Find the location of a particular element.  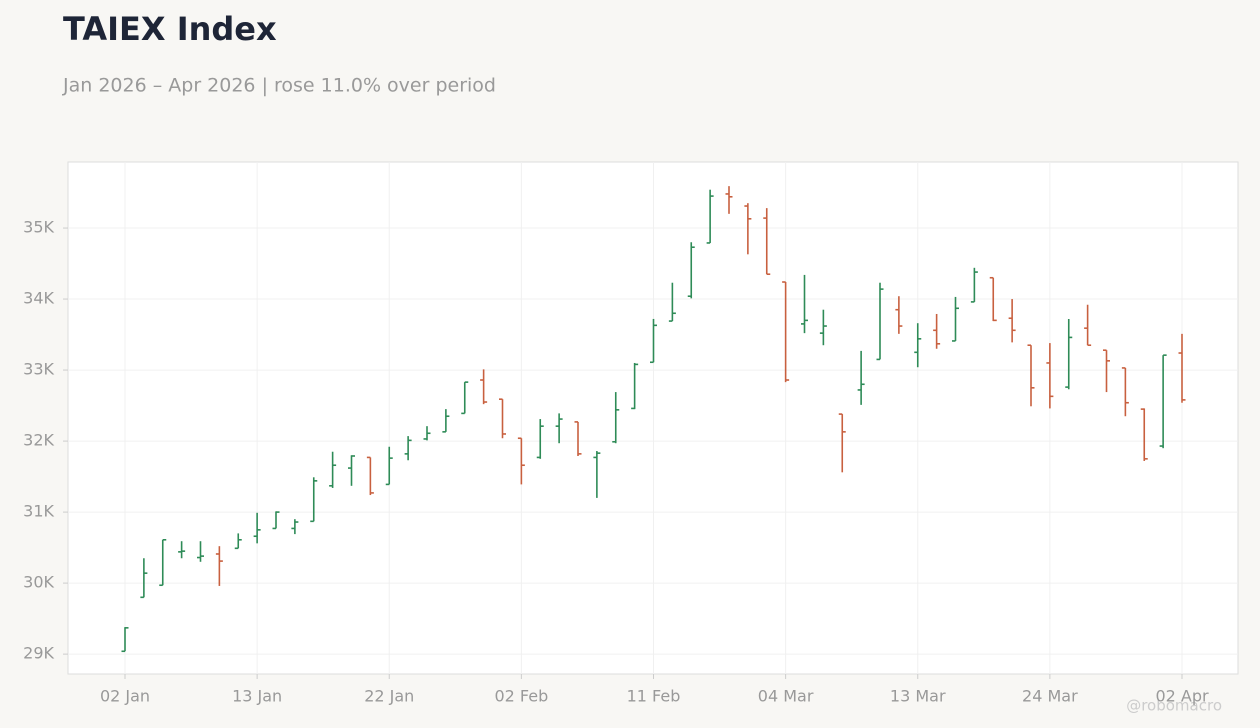

y-tick-label: 35K is located at coordinates (38, 227).